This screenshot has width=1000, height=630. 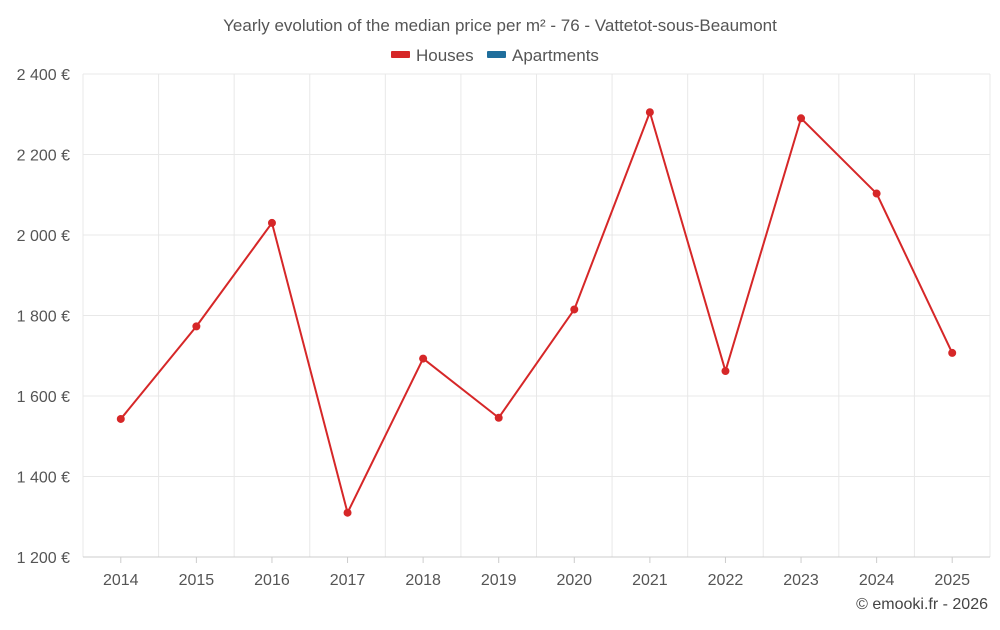 I want to click on x-tick-label: 2023, so click(x=801, y=580).